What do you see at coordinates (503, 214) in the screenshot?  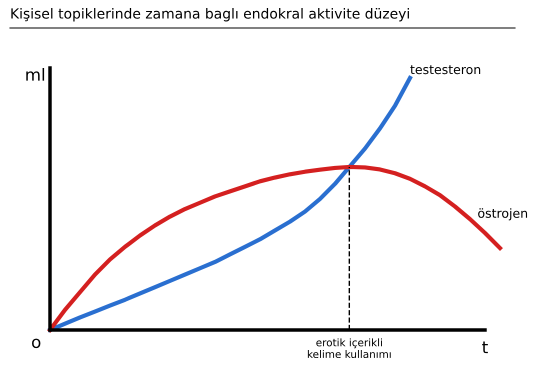 I see `series-label: östrojen` at bounding box center [503, 214].